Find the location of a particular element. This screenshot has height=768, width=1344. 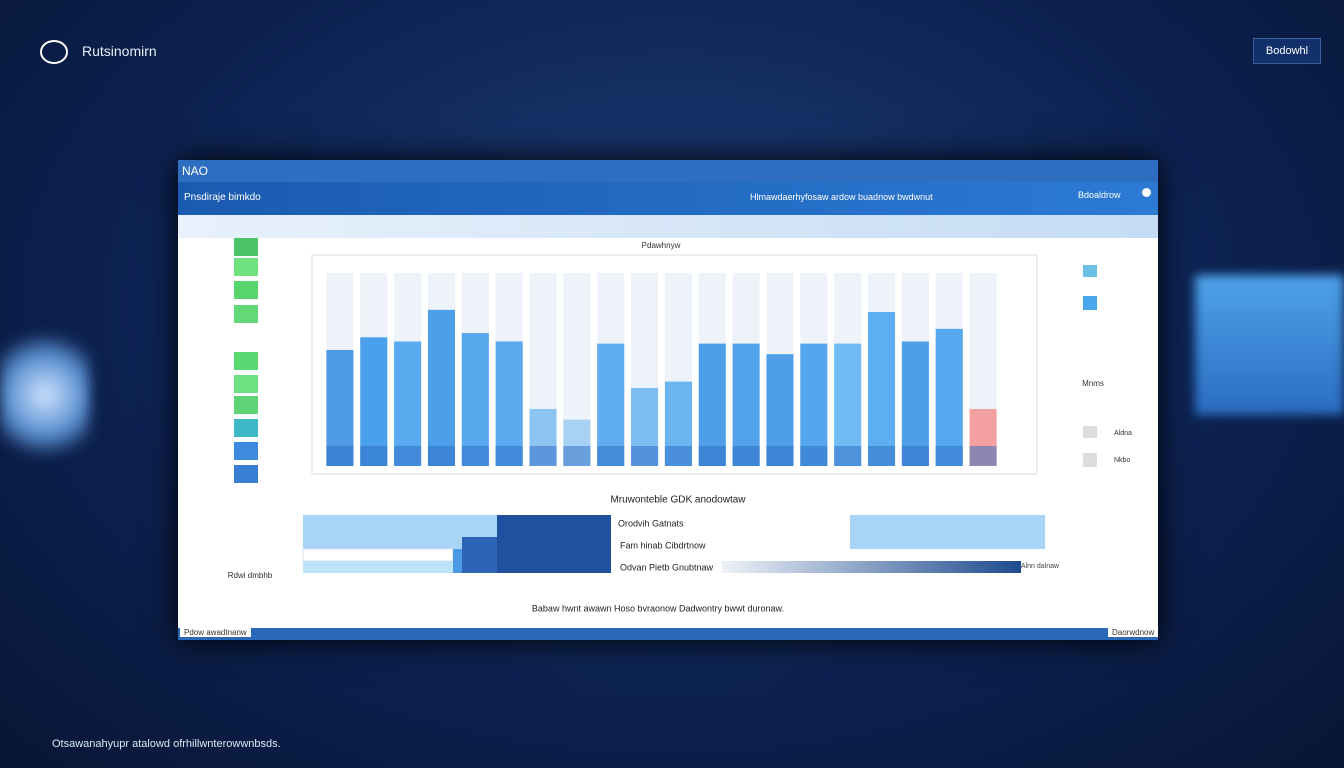

chart-title: Pdawhnyw is located at coordinates (661, 245).